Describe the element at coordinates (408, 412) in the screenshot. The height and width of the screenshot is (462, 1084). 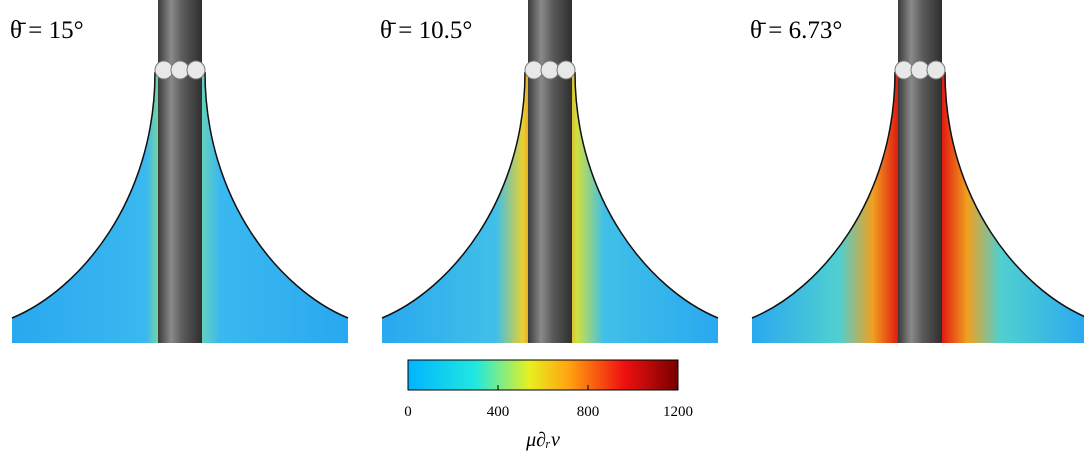
I see `tick-label: 0` at that location.